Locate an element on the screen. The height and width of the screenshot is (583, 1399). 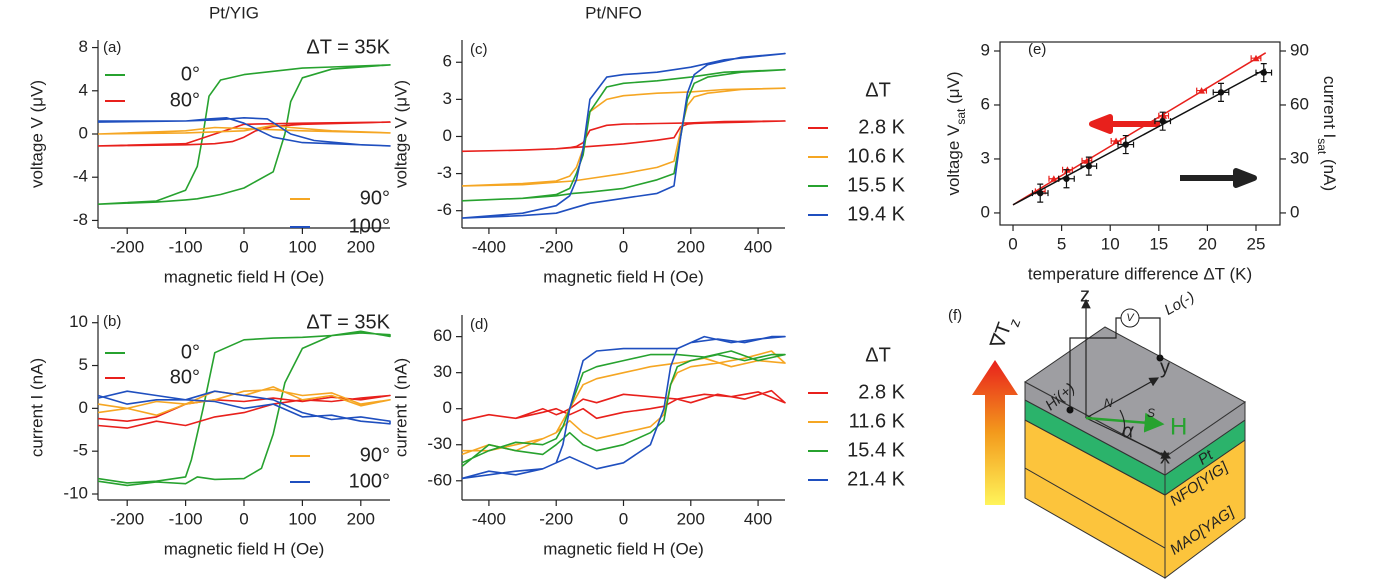
y-tick-label: 10 is located at coordinates (78, 321).